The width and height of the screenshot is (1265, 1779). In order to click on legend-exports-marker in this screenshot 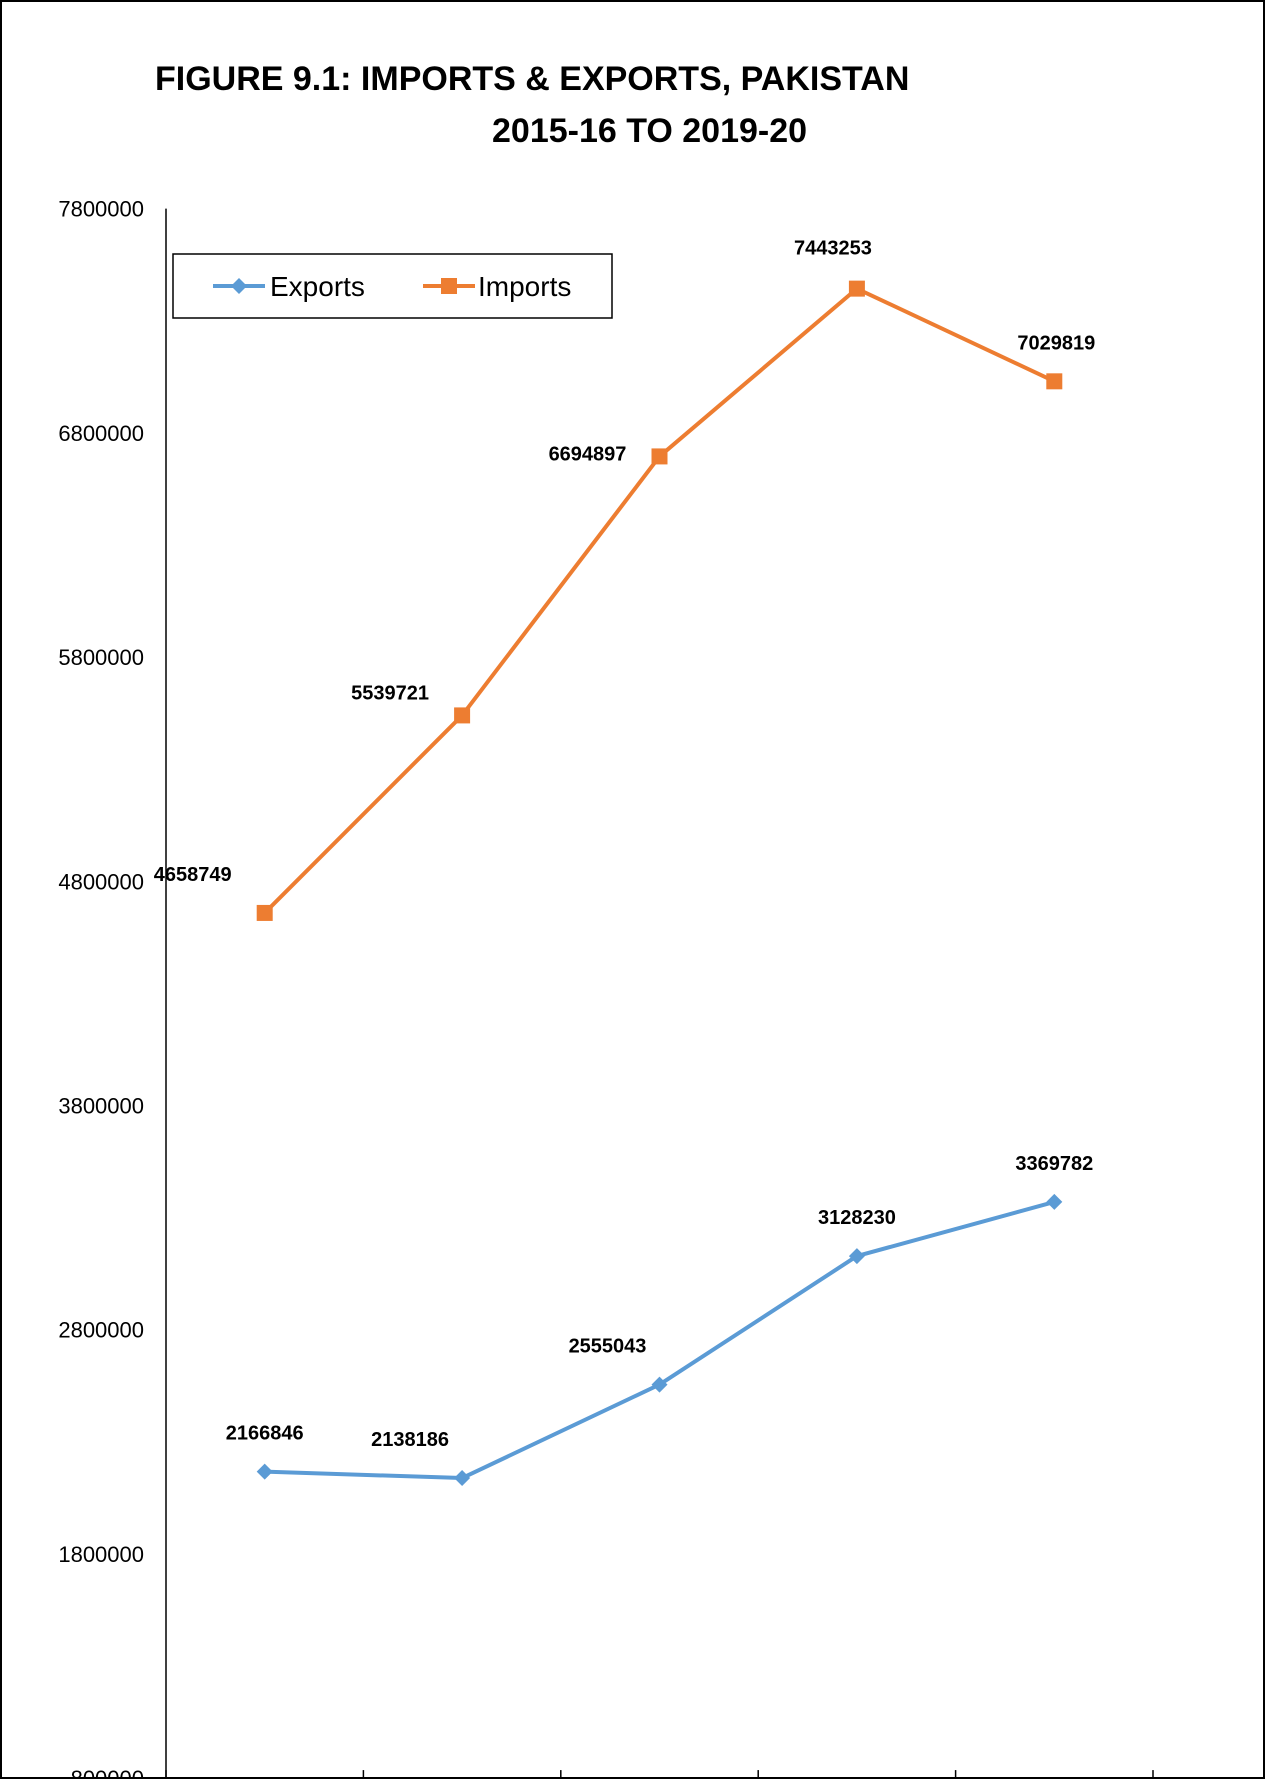, I will do `click(239, 286)`.